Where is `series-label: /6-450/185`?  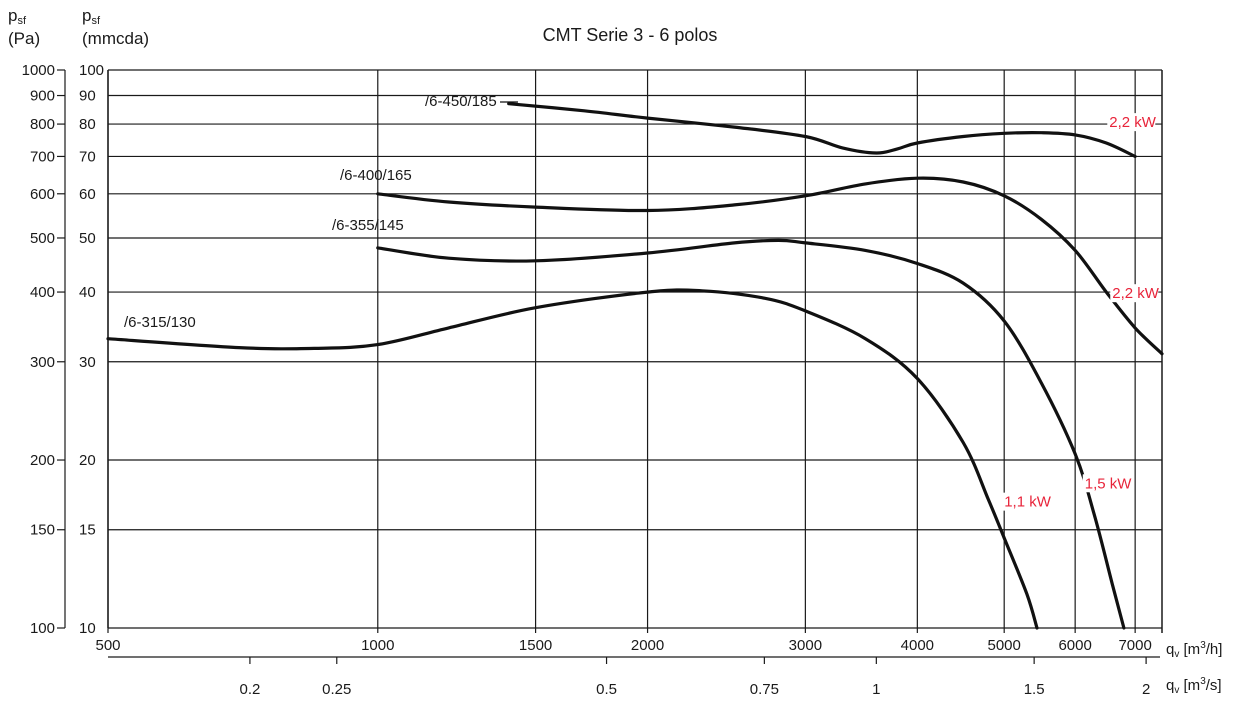 series-label: /6-450/185 is located at coordinates (461, 101).